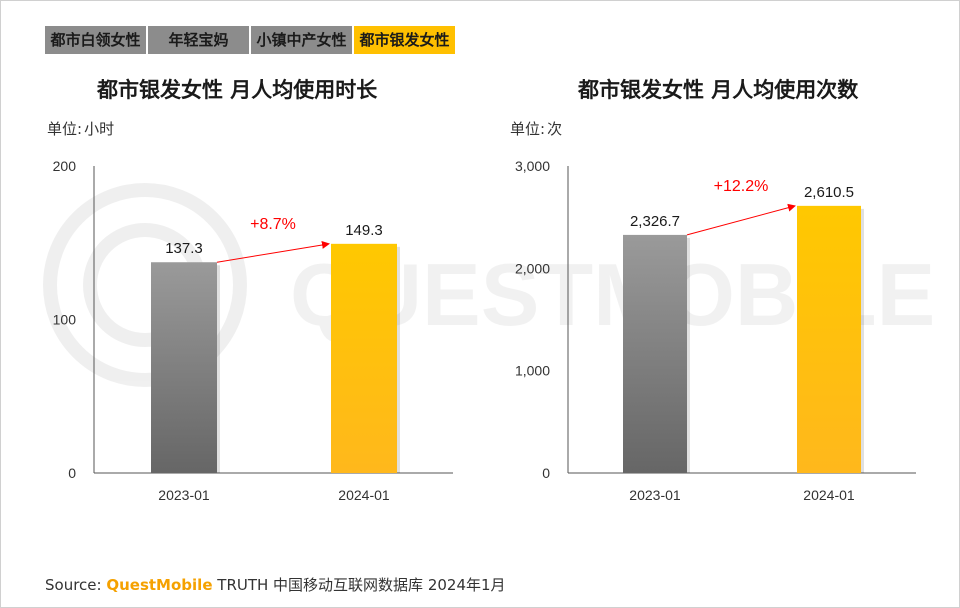  What do you see at coordinates (250, 40) in the screenshot?
I see `segment-tabs: 都市白领女性 年轻宝妈 小镇中产女性 都市银发女性` at bounding box center [250, 40].